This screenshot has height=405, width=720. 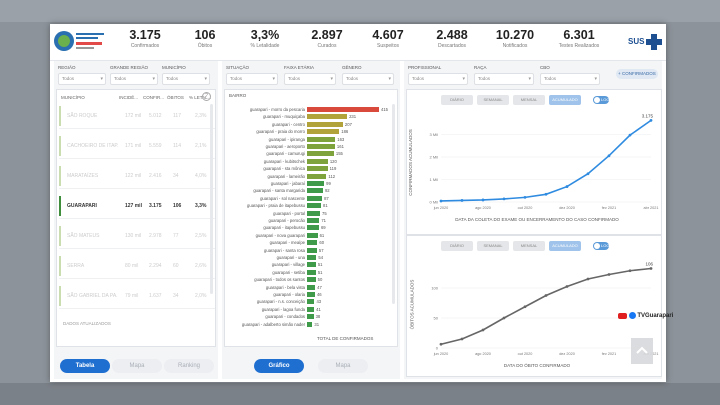 What do you see at coordinates (189, 366) in the screenshot?
I see `tab-ranking: Ranking` at bounding box center [189, 366].